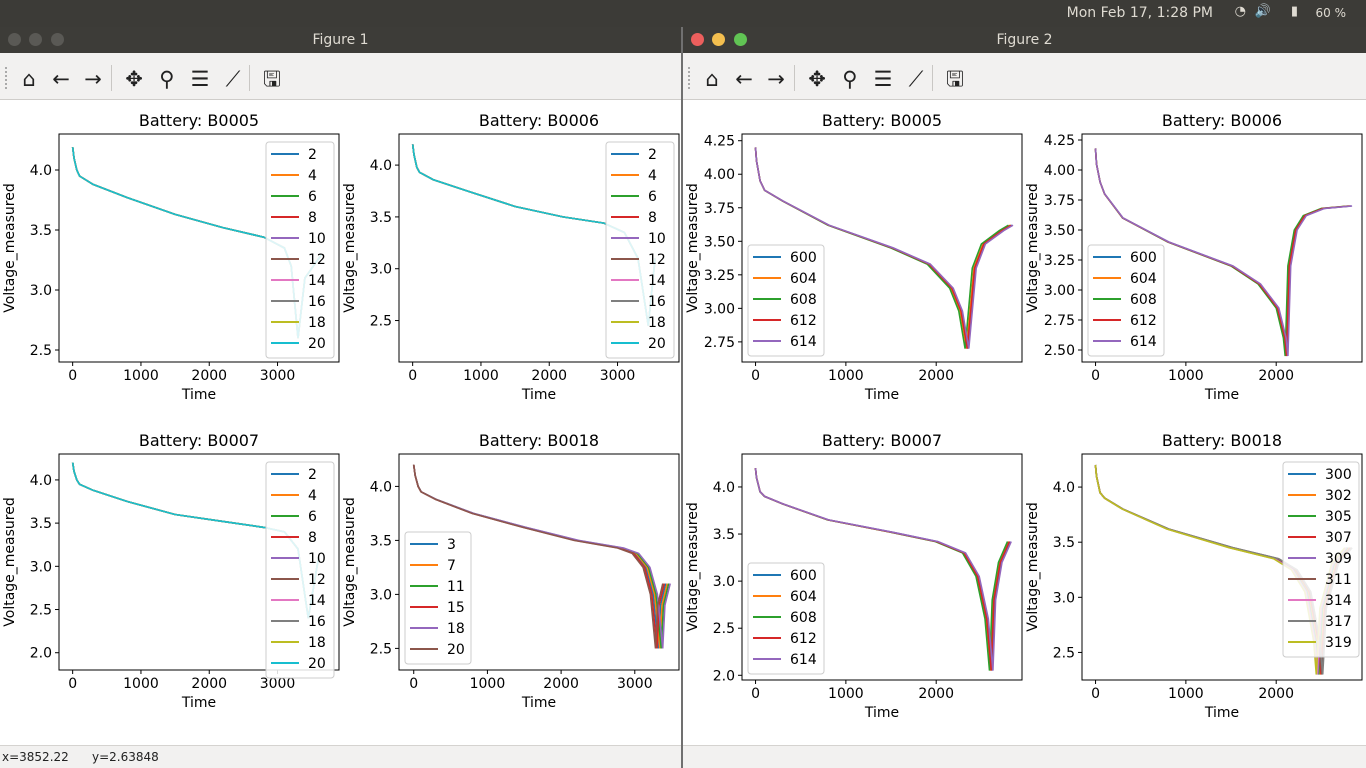 This screenshot has width=1366, height=768. What do you see at coordinates (1186, 694) in the screenshot?
I see `x-tick-label: 1000` at bounding box center [1186, 694].